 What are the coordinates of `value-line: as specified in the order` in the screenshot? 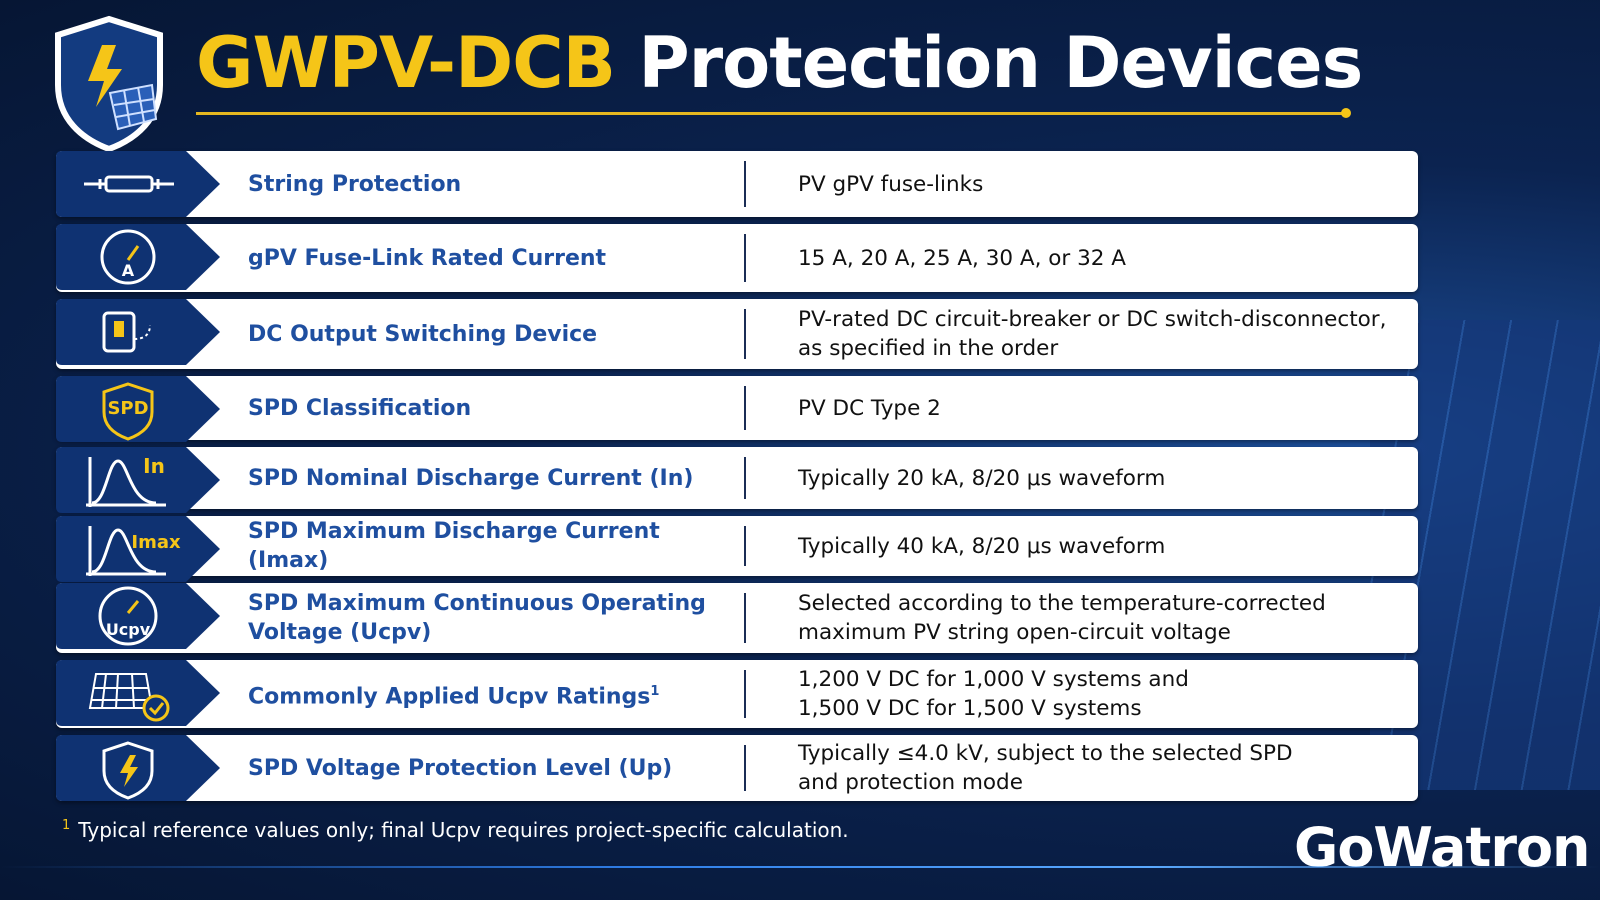 It's located at (928, 348).